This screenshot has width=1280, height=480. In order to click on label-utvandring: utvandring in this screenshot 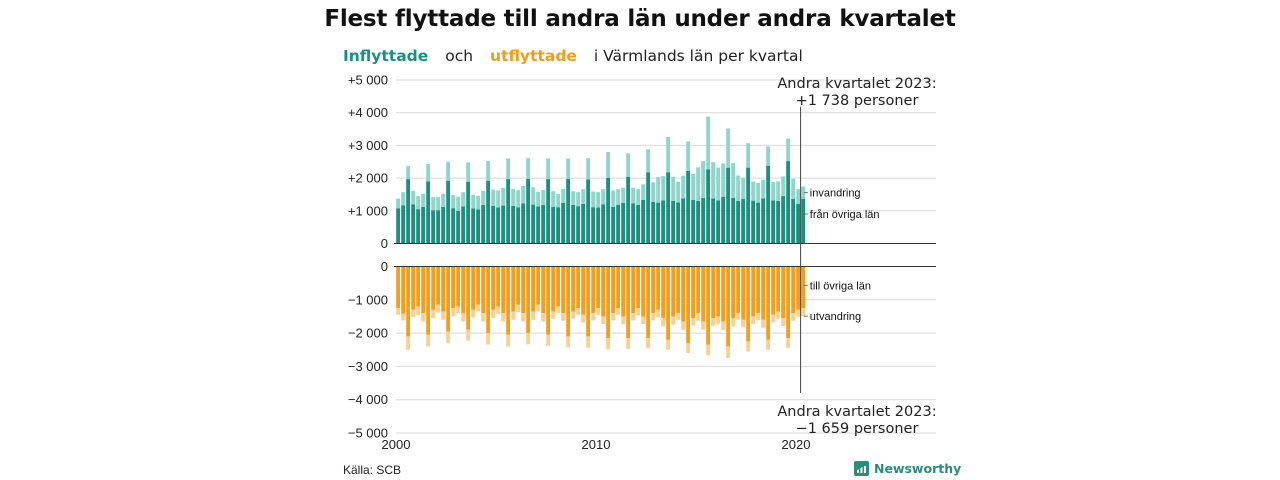, I will do `click(835, 317)`.